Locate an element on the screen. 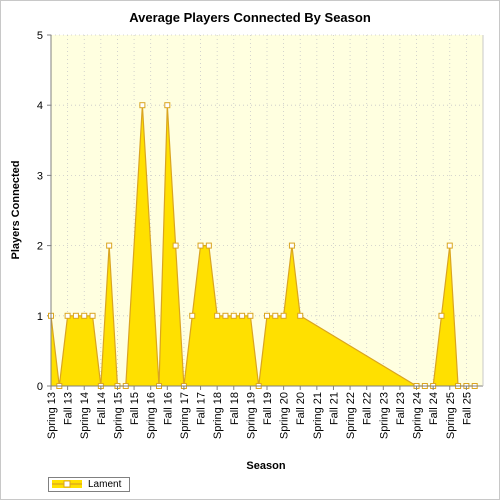 This screenshot has height=500, width=500. y-tick-label: 5 is located at coordinates (40, 36).